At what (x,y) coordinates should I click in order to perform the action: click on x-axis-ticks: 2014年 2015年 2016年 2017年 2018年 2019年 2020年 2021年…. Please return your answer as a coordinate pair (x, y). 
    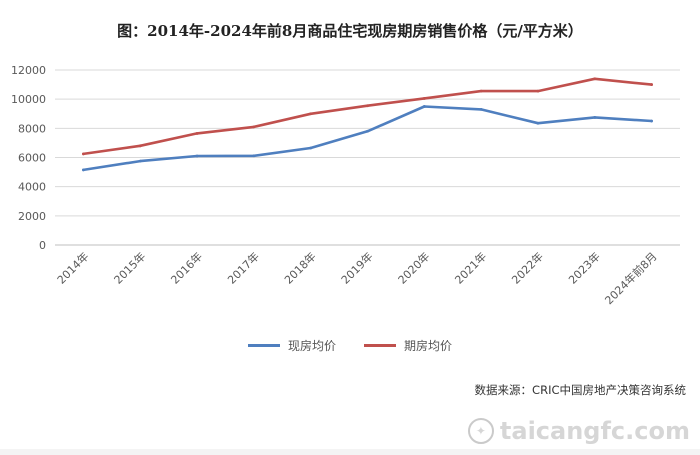
    Looking at the image, I should click on (357, 278).